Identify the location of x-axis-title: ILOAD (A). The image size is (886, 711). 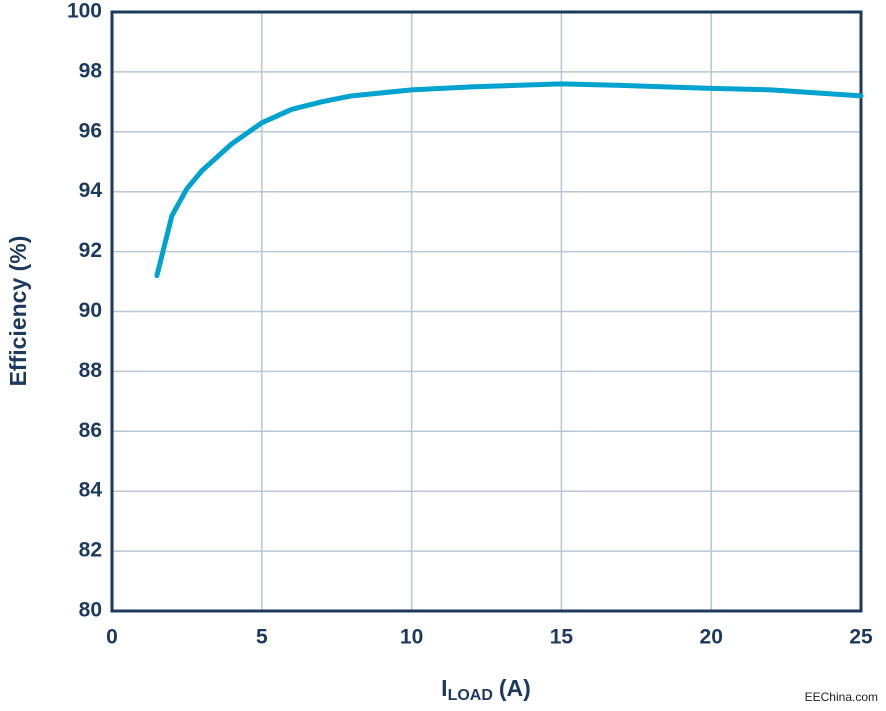
(486, 689).